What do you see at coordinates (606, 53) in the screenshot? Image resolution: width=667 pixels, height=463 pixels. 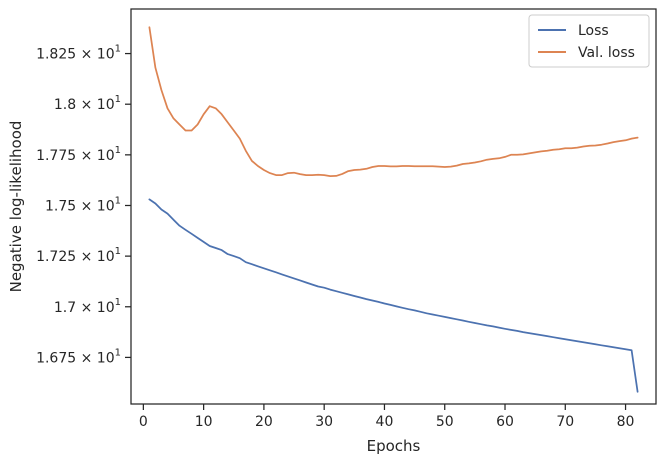 I see `legend-label: Val. loss` at bounding box center [606, 53].